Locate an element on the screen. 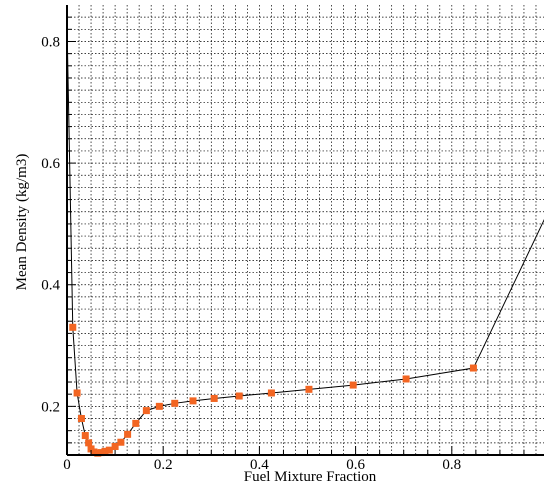 Image resolution: width=544 pixels, height=487 pixels. x-tick-label: 0.2 is located at coordinates (163, 465).